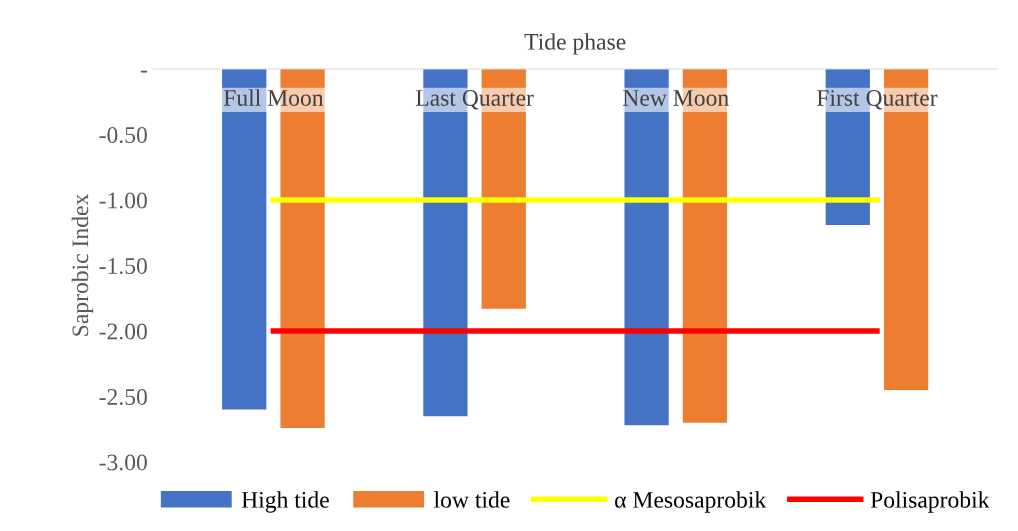 The height and width of the screenshot is (531, 1018). Describe the element at coordinates (143, 71) in the screenshot. I see `y-tick-label: -` at that location.